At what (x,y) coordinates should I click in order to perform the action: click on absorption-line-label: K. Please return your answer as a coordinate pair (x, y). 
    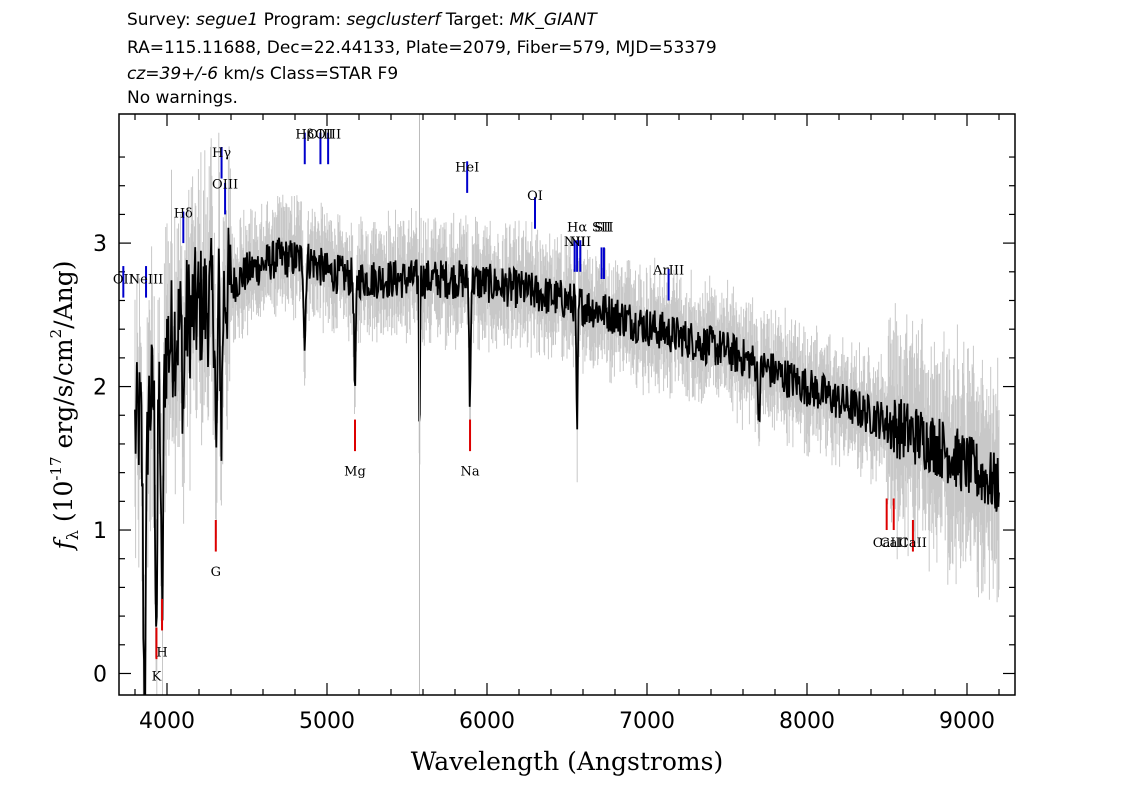
    Looking at the image, I should click on (157, 677).